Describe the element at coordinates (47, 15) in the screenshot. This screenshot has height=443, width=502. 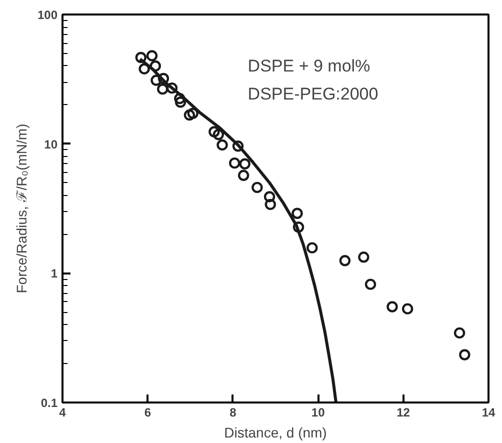
I see `y-tick-label: 100` at that location.